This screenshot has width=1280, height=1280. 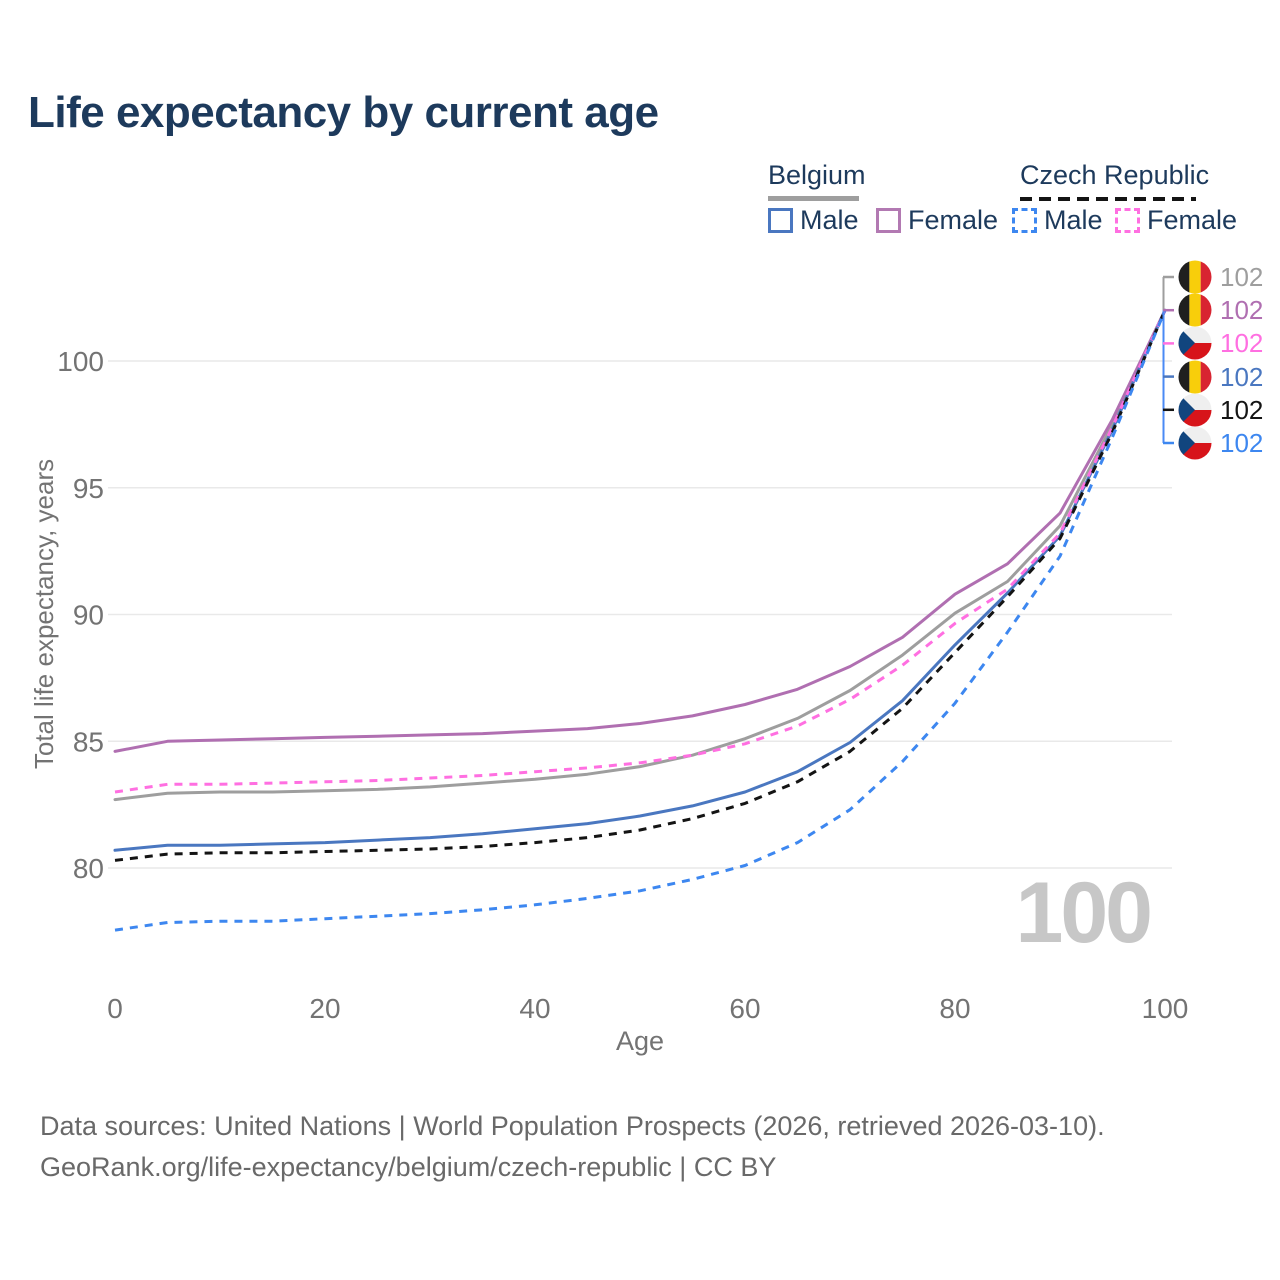 What do you see at coordinates (1165, 1008) in the screenshot?
I see `x-tick-label-100: 100` at bounding box center [1165, 1008].